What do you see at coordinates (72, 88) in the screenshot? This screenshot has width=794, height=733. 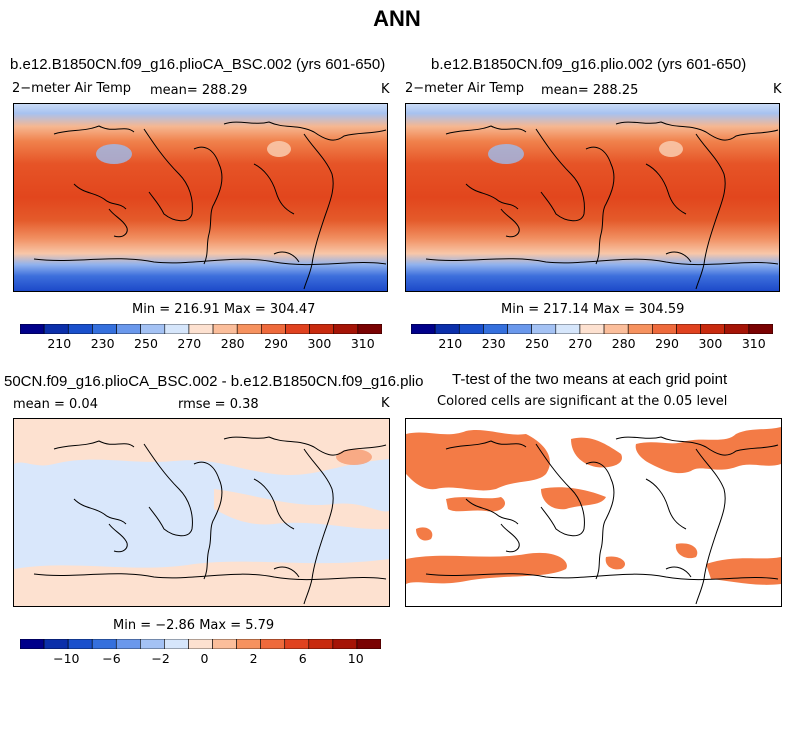 I see `panel1-variable: 2−meter Air Temp` at bounding box center [72, 88].